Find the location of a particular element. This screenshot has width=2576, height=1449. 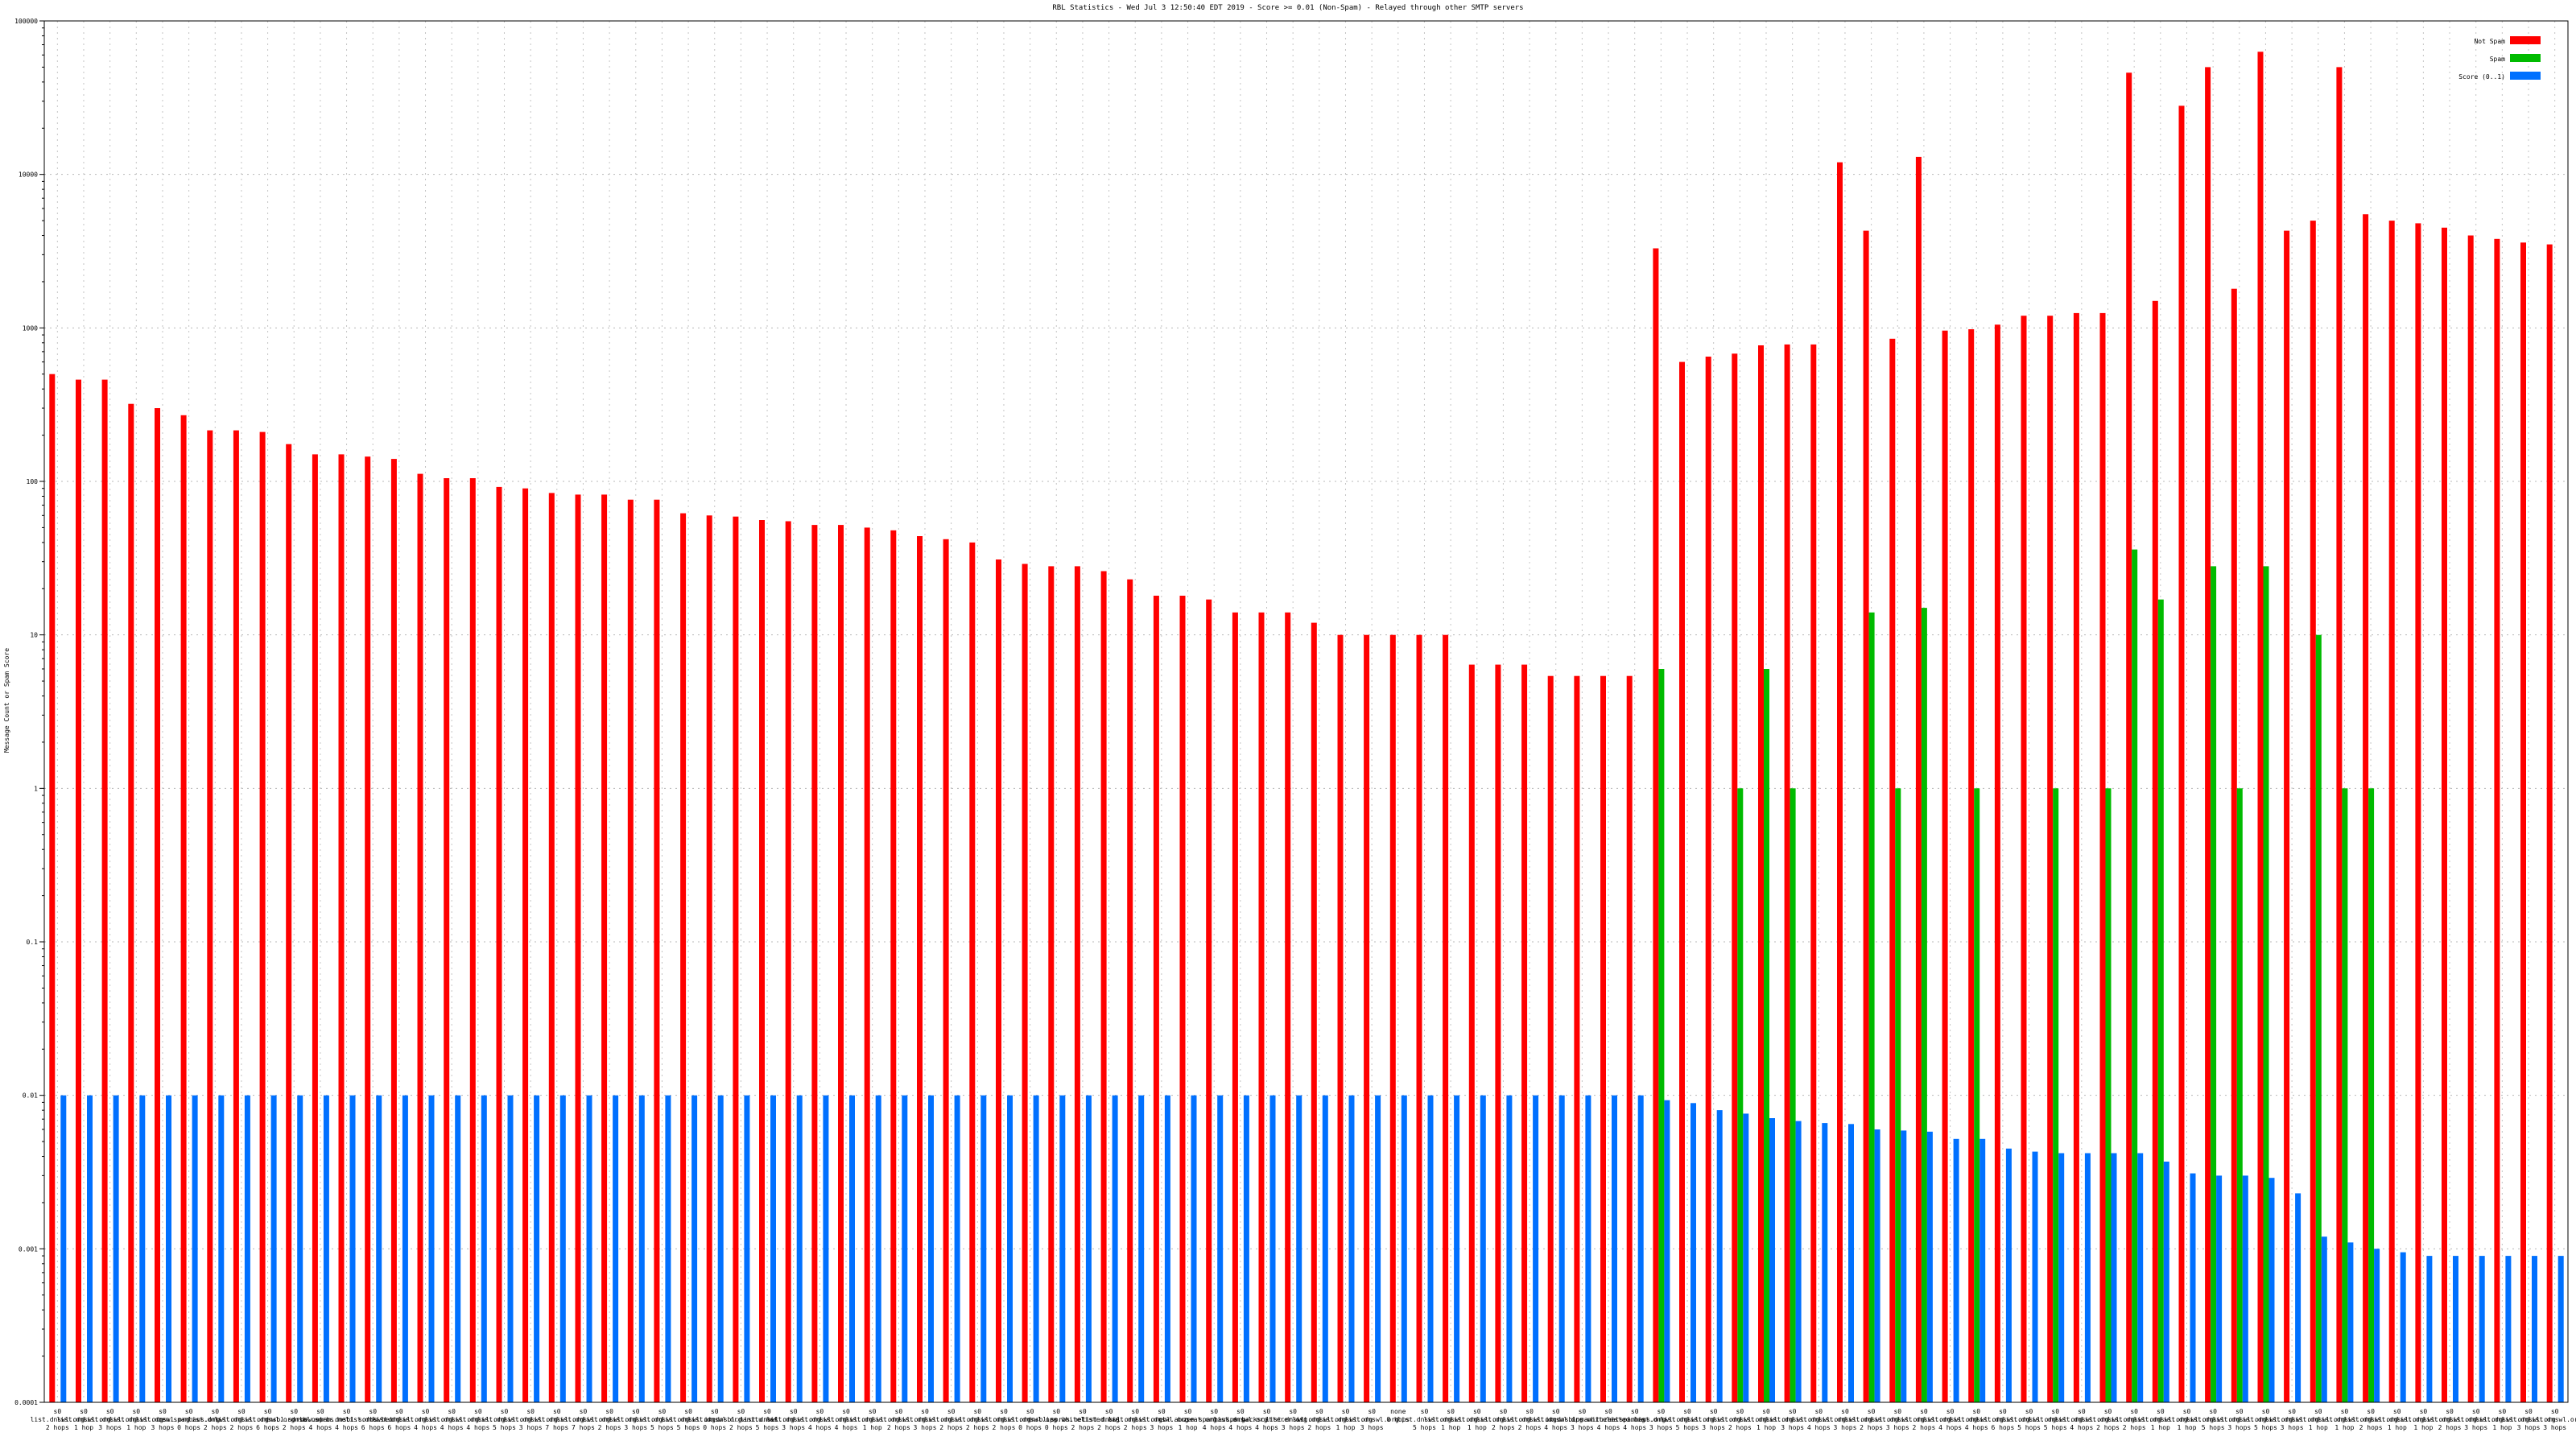

y-tick-label: 0.1 is located at coordinates (33, 942).